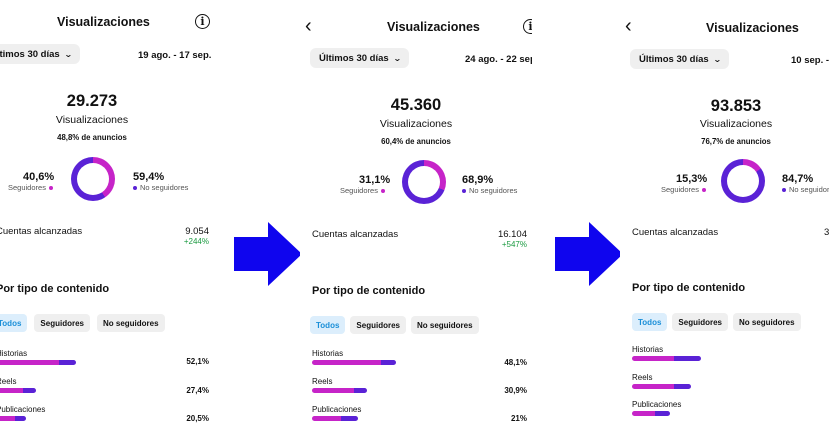  I want to click on followers-percent: 31,1%, so click(375, 180).